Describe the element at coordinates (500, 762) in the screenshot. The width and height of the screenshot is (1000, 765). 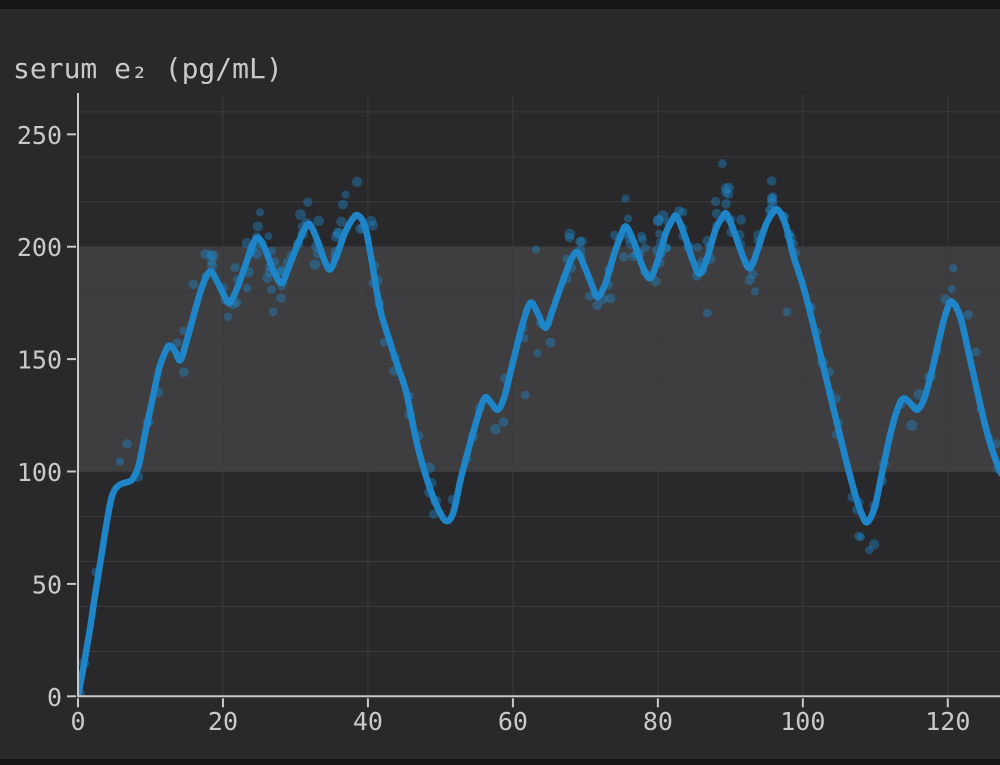
I see `bottom-letterbox-strip` at that location.